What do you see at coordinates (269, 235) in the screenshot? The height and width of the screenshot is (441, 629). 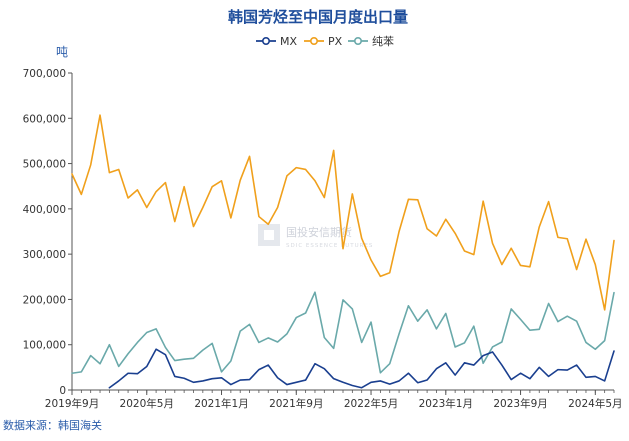 I see `watermark-logo-inner-icon` at bounding box center [269, 235].